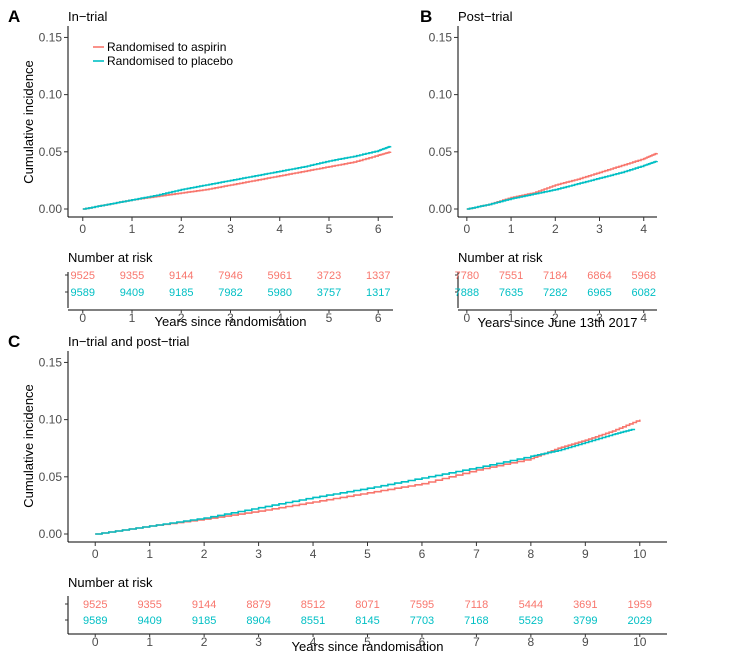 The width and height of the screenshot is (750, 664). Describe the element at coordinates (313, 621) in the screenshot. I see `risk-value-placebo: 8551` at that location.